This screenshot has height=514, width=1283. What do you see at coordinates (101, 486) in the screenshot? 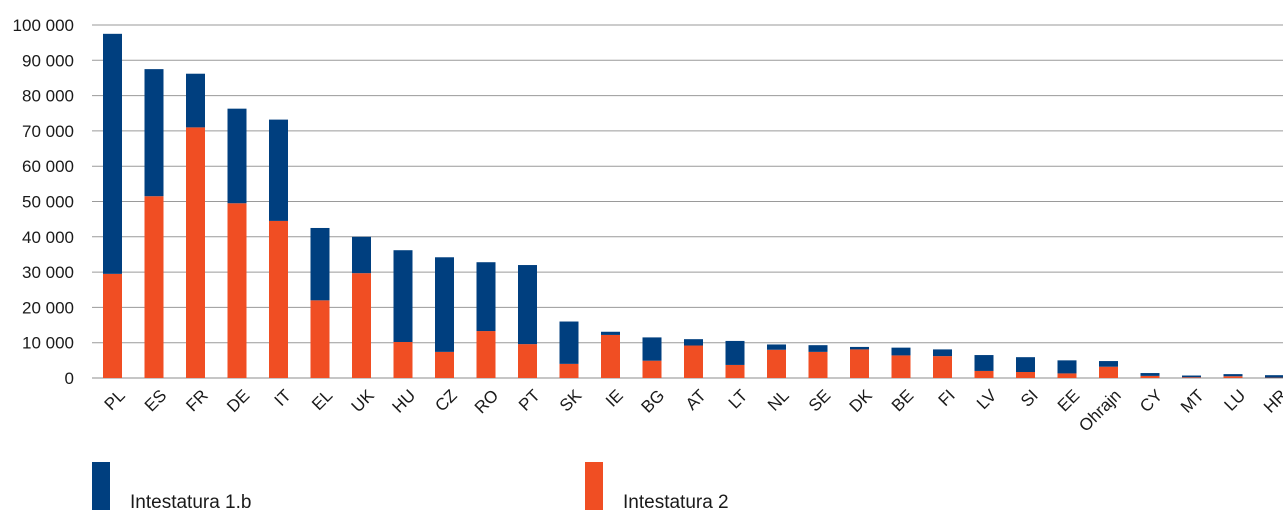
I see `legend-swatch-intestatura-1b` at bounding box center [101, 486].